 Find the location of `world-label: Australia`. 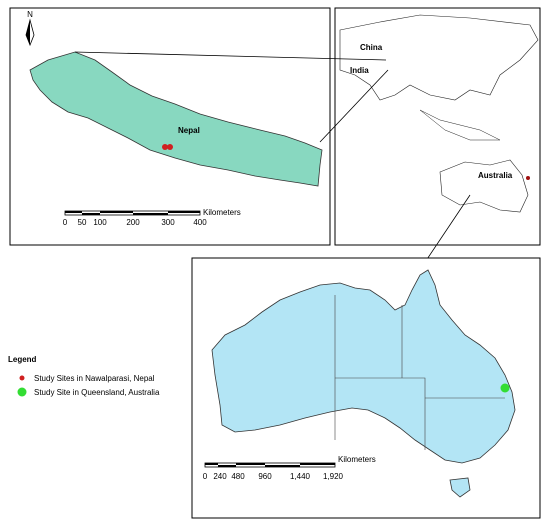

world-label: Australia is located at coordinates (495, 175).